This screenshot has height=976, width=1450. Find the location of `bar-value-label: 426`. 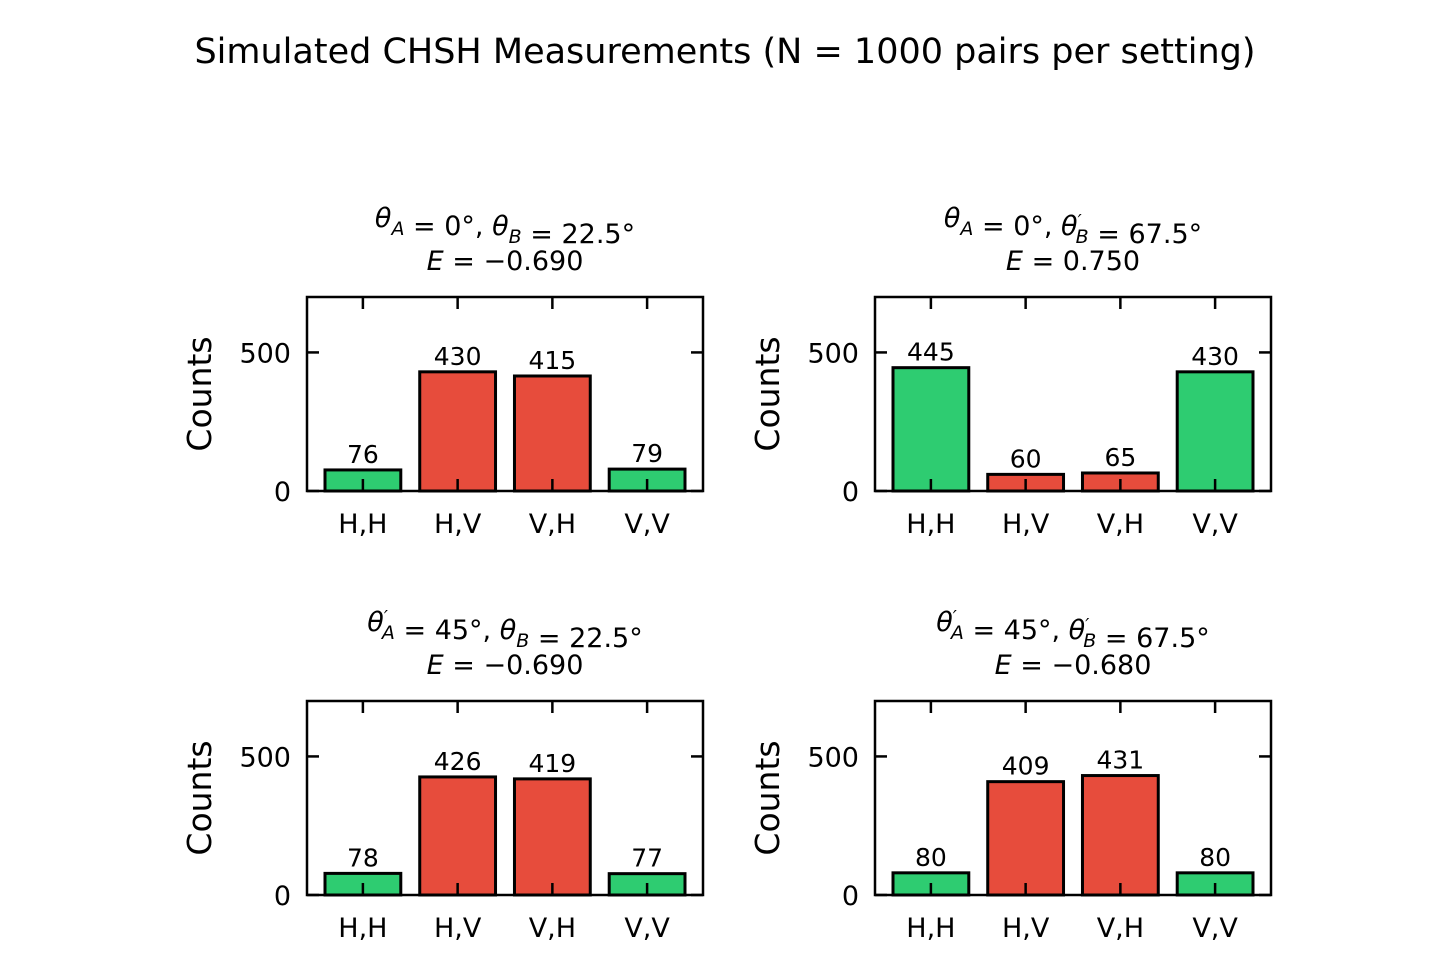

bar-value-label: 426 is located at coordinates (458, 761).